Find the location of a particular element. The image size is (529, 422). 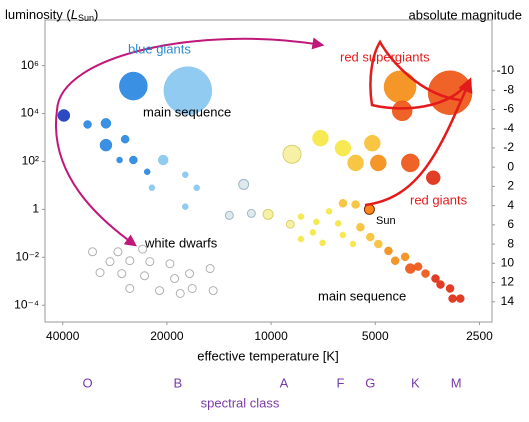

annotation: red giants is located at coordinates (439, 199).